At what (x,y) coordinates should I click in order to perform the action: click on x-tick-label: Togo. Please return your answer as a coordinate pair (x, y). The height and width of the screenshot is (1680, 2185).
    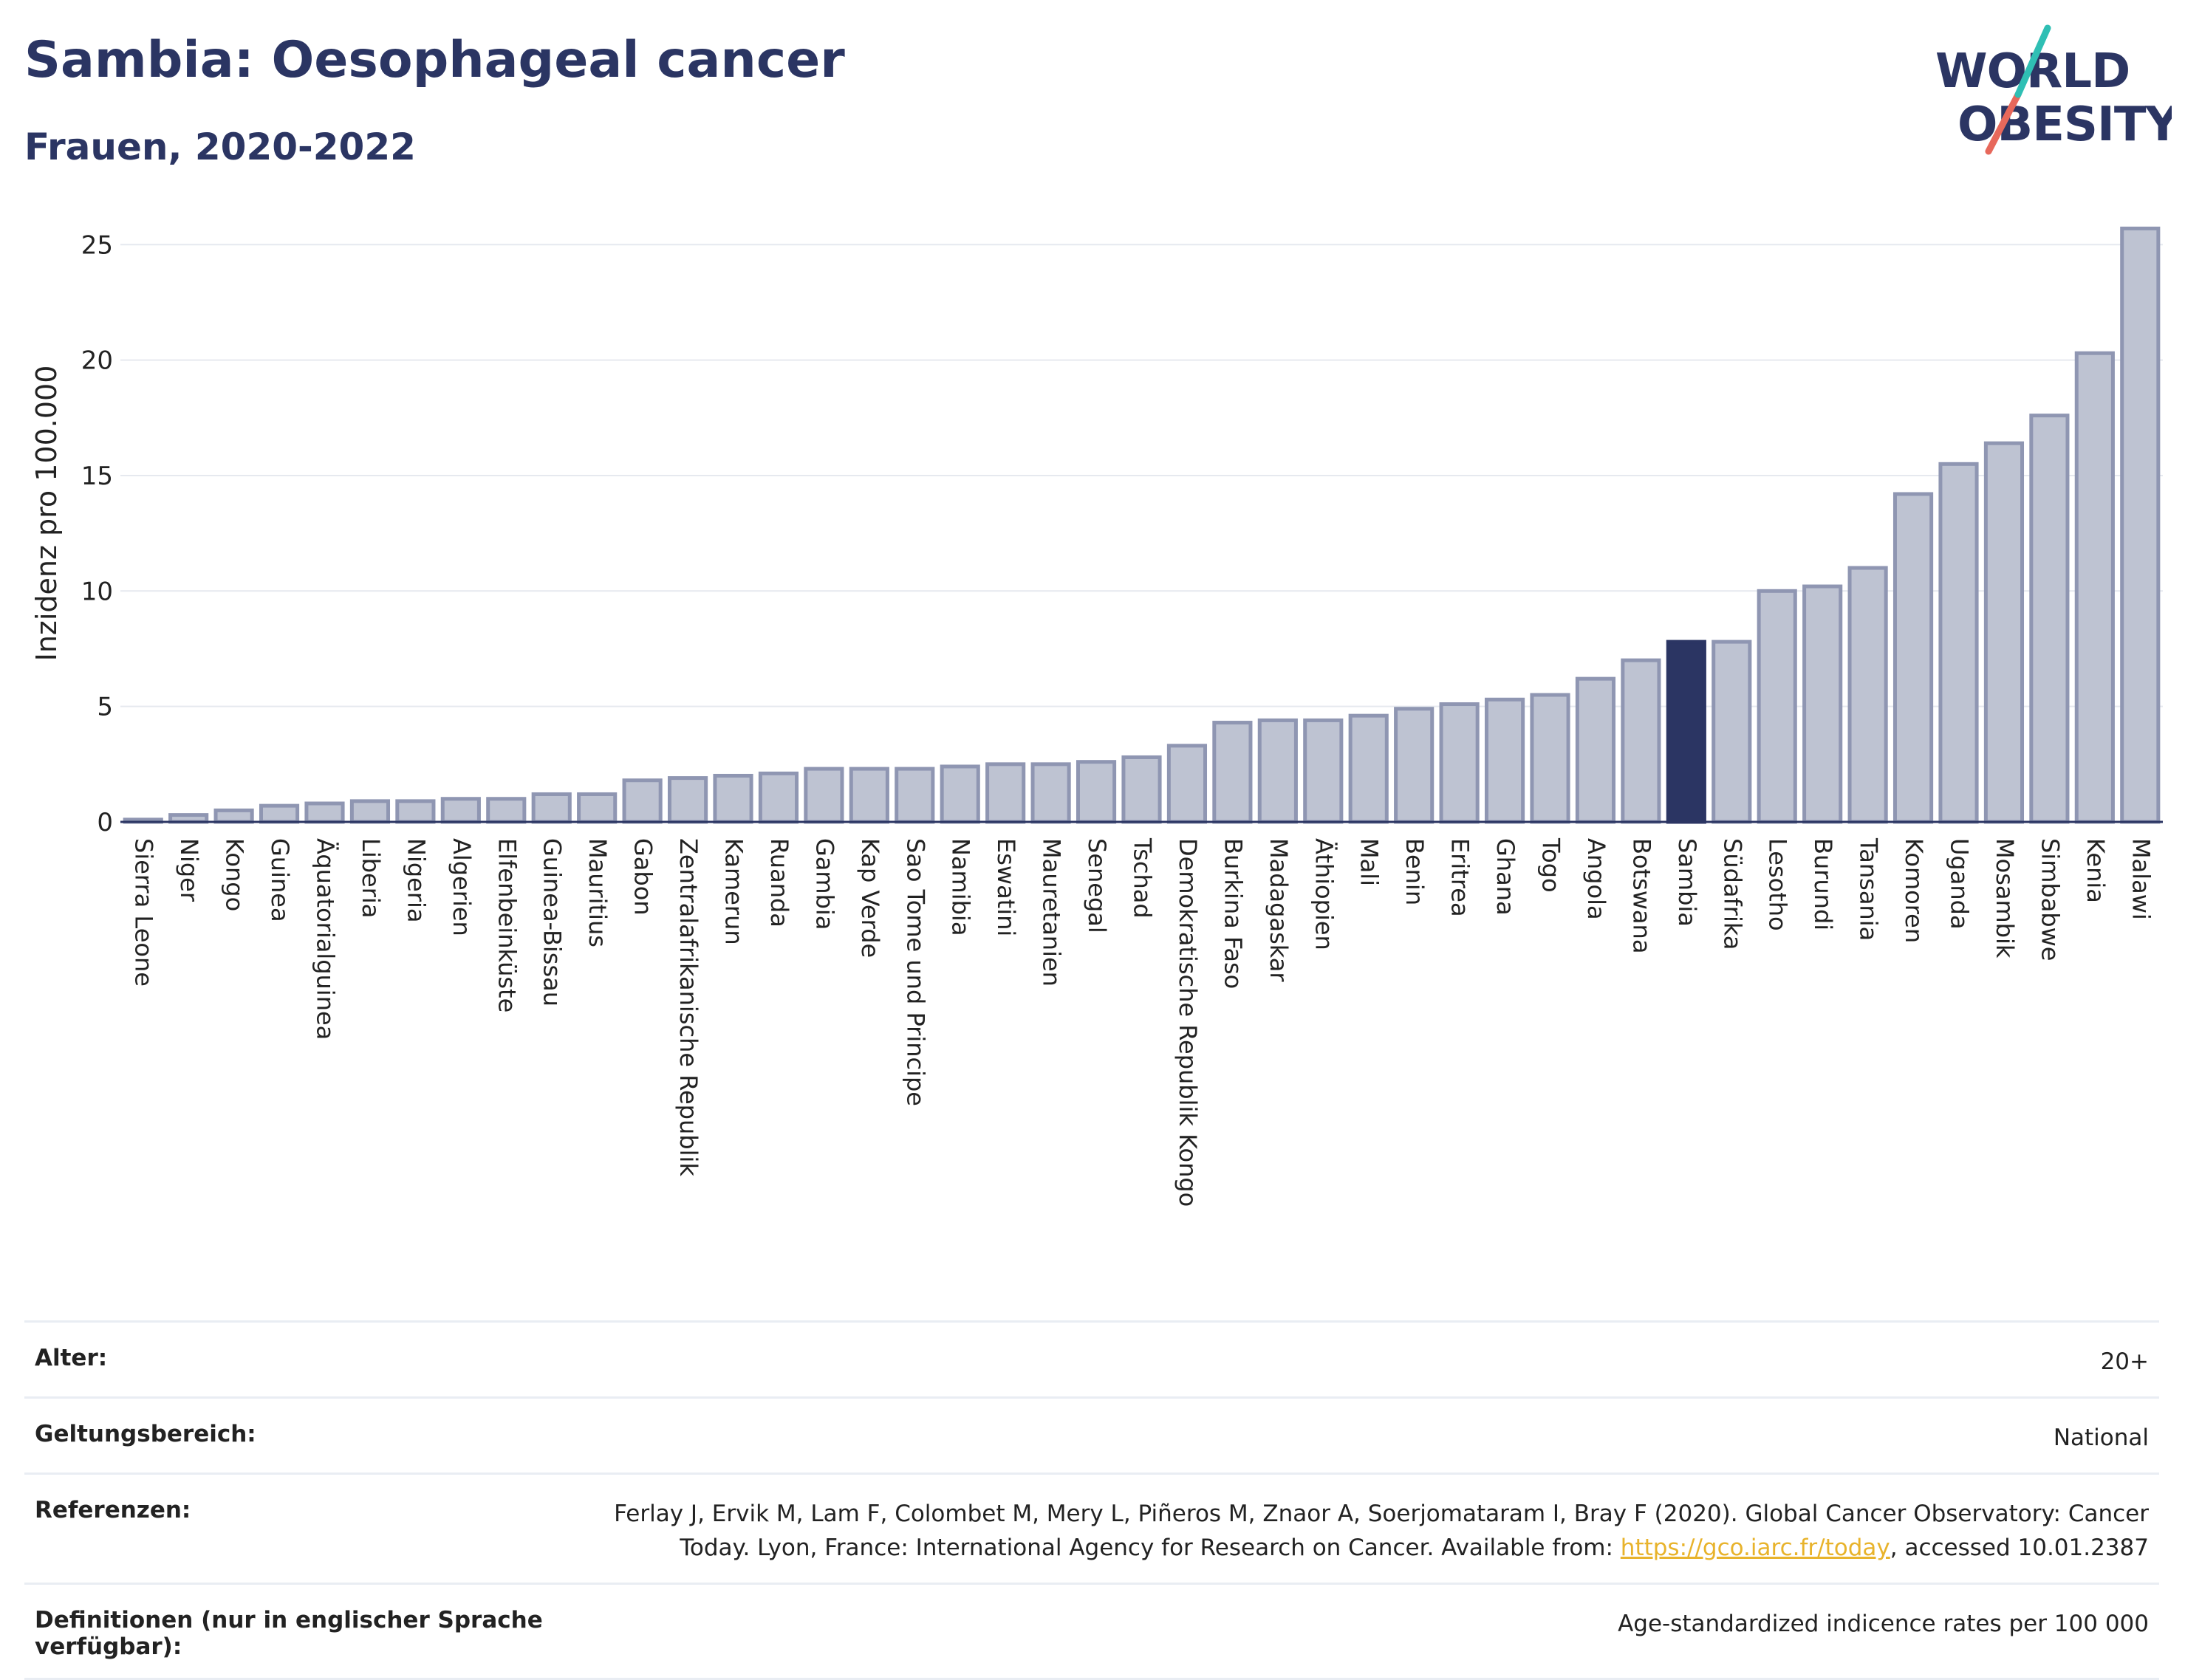
    Looking at the image, I should click on (1551, 865).